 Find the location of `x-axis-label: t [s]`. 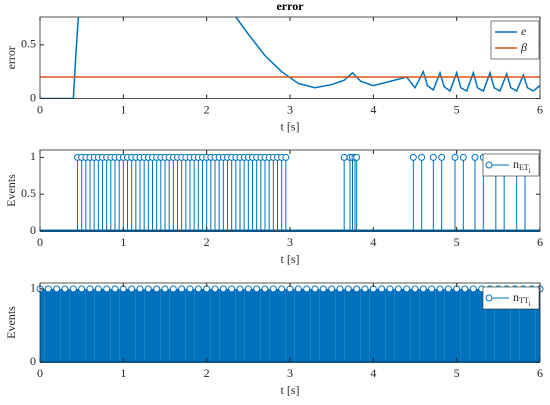

x-axis-label: t [s] is located at coordinates (290, 126).